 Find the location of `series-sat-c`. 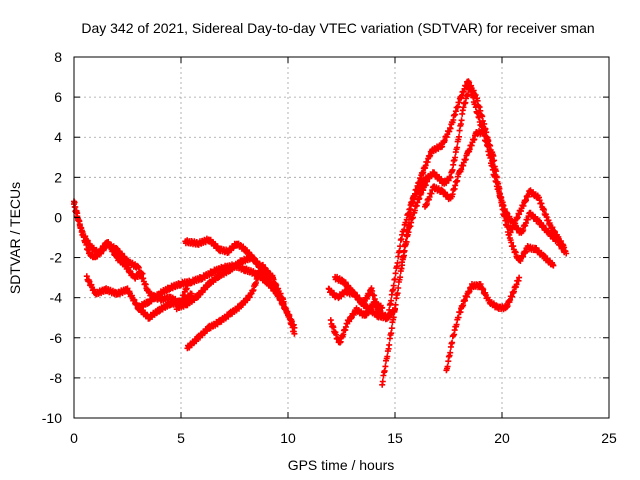

series-sat-c is located at coordinates (137, 297).